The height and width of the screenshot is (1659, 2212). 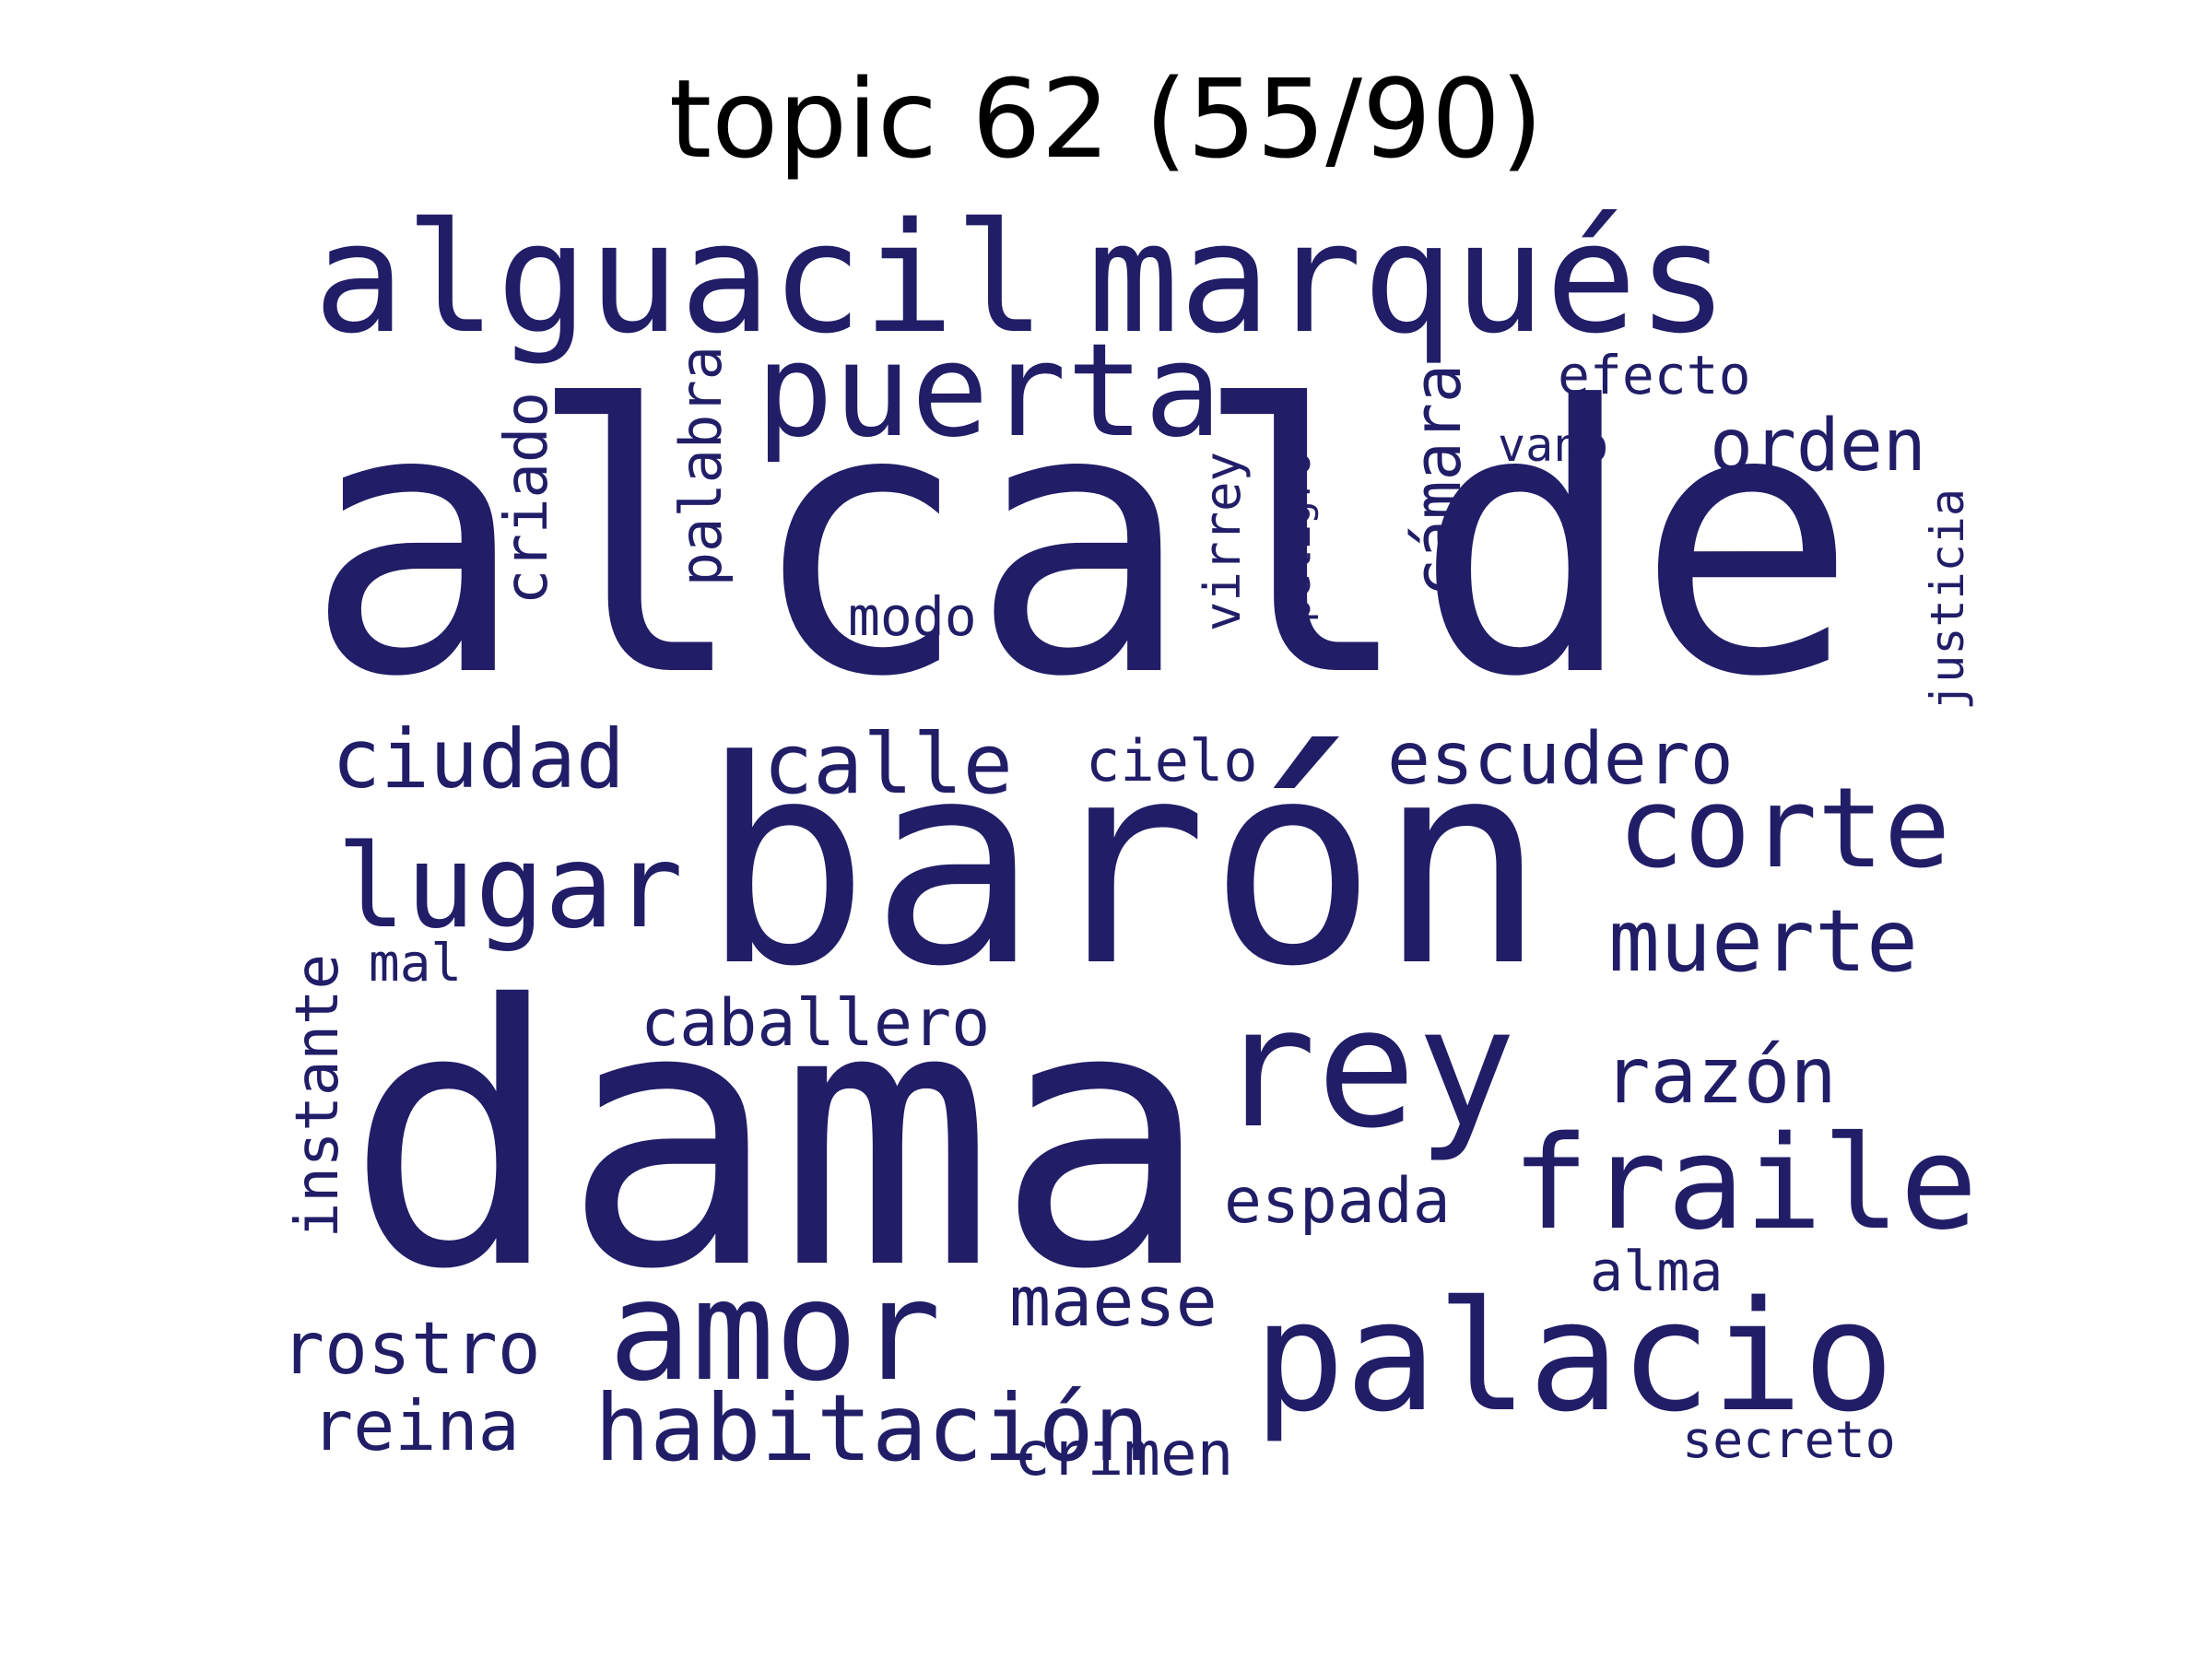 I want to click on word-efecto: efecto, so click(x=1654, y=375).